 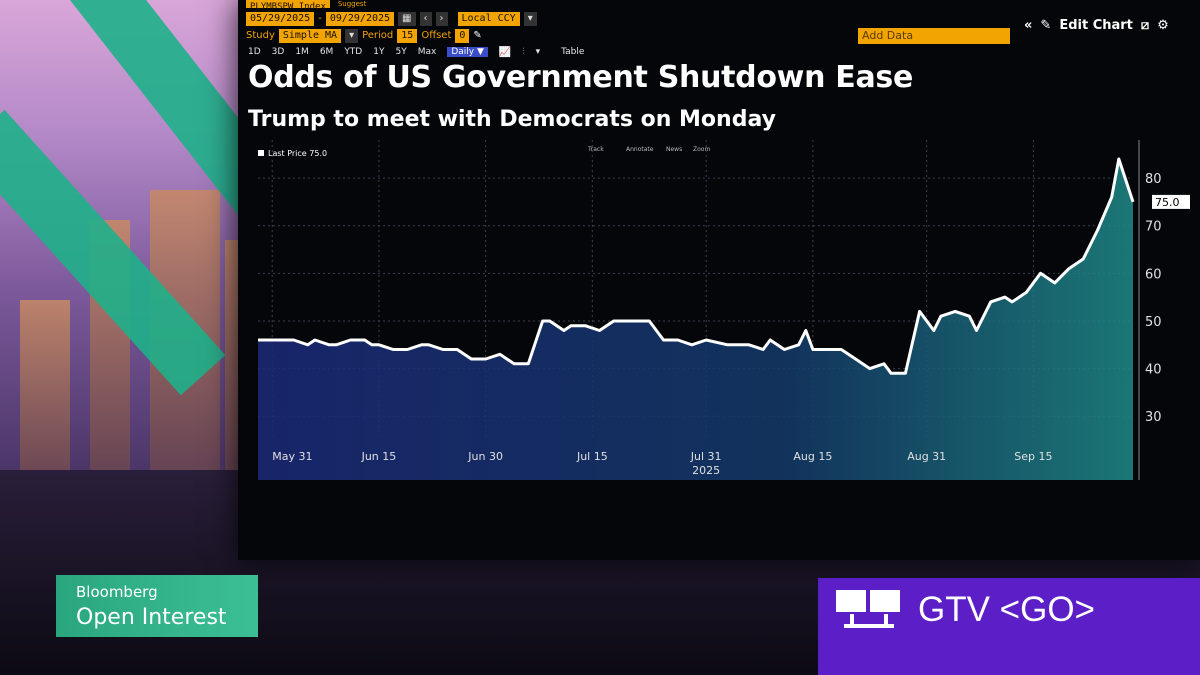 What do you see at coordinates (1153, 179) in the screenshot?
I see `y-tick-label: 80` at bounding box center [1153, 179].